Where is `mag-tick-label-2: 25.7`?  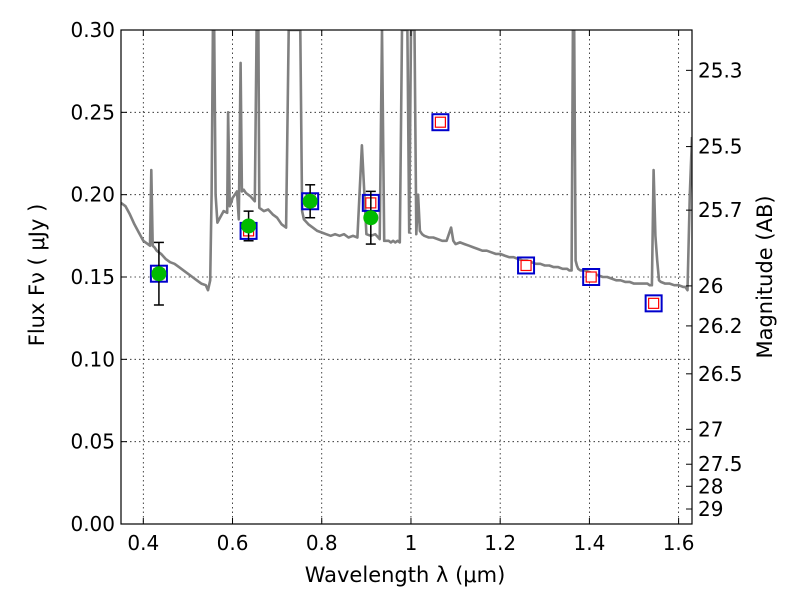
mag-tick-label-2: 25.7 is located at coordinates (720, 210).